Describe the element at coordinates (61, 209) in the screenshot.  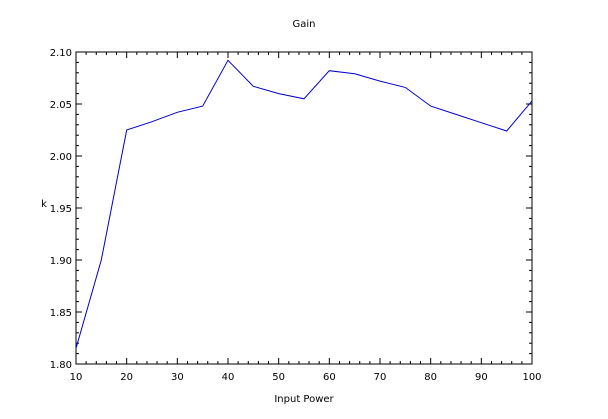
I see `y-tick-label: 1.95` at that location.